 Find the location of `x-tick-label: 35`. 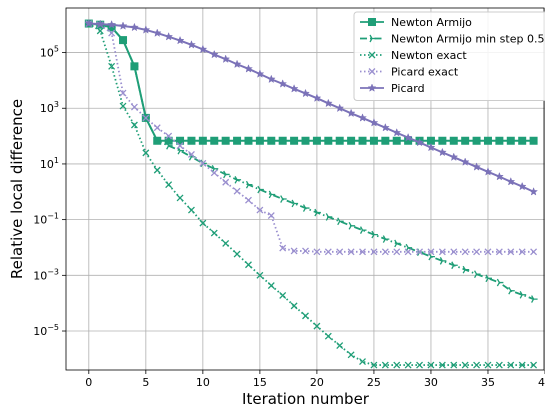

x-tick-label: 35 is located at coordinates (488, 382).